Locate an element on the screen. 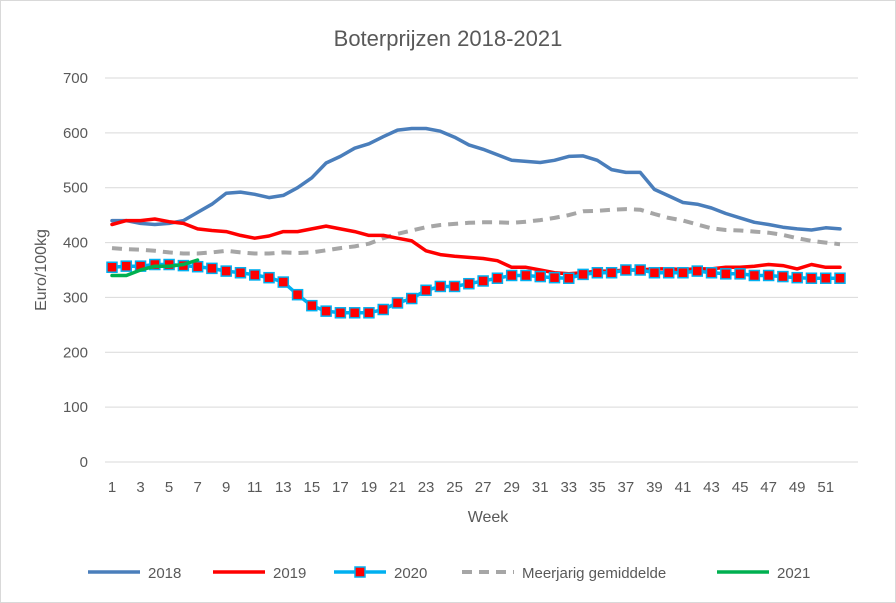 Image resolution: width=896 pixels, height=603 pixels. x-tick-label: 39 is located at coordinates (654, 487).